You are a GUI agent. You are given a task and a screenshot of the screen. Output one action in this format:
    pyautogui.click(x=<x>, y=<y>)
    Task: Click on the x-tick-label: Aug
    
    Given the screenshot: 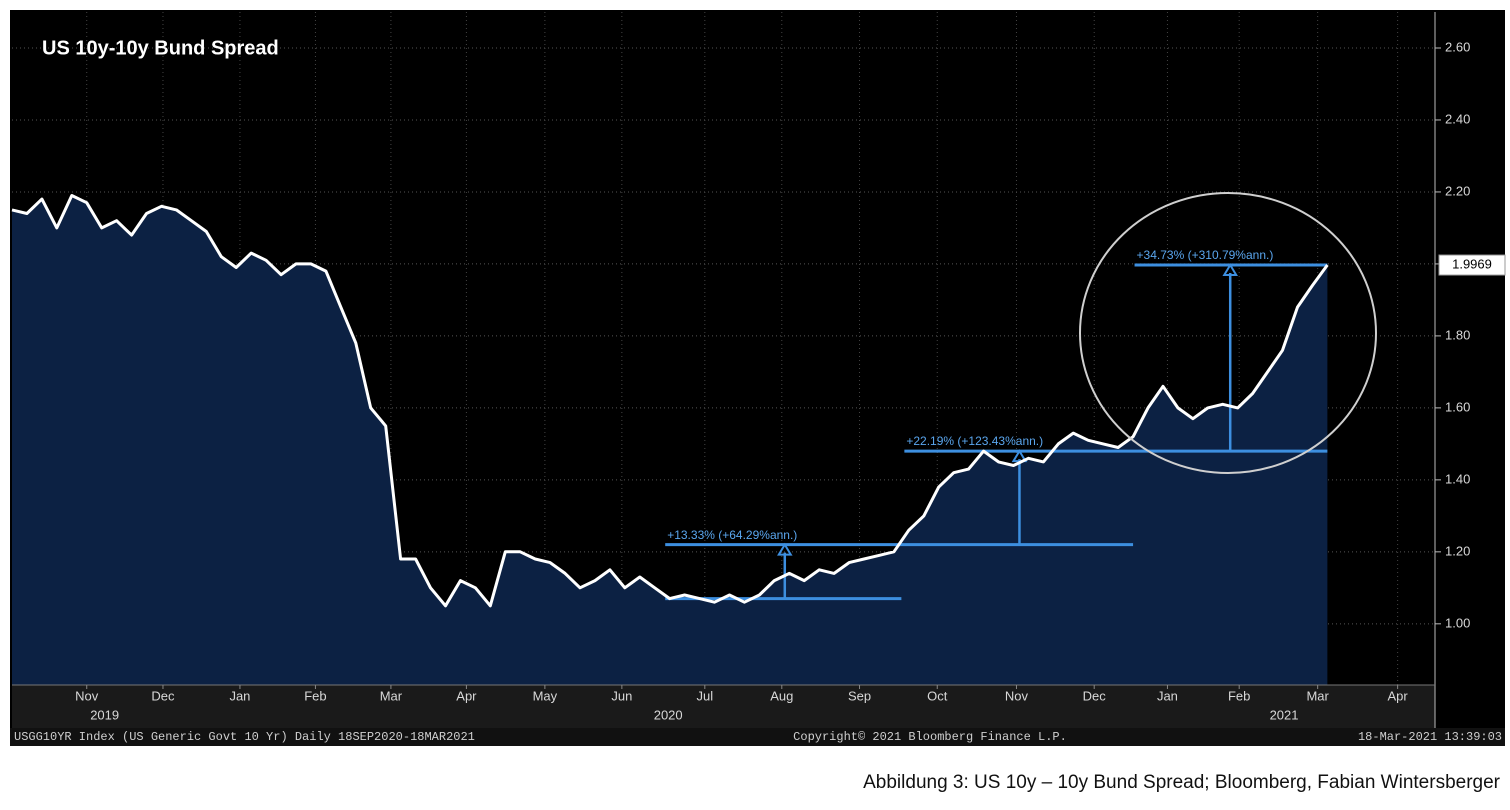 What is the action you would take?
    pyautogui.click(x=781, y=695)
    